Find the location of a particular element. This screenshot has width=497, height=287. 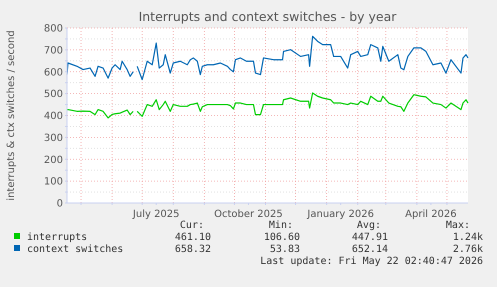

chart-title: Interrupts and context switches - by year is located at coordinates (268, 16).